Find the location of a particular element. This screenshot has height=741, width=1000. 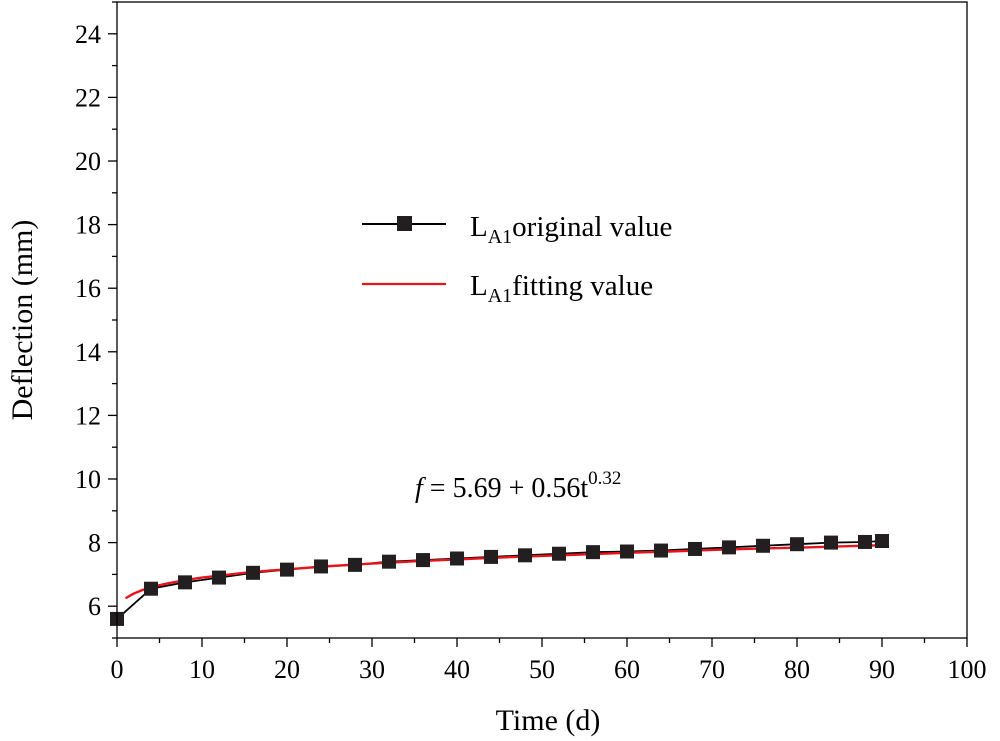

x-tick-label: 10 is located at coordinates (202, 669).